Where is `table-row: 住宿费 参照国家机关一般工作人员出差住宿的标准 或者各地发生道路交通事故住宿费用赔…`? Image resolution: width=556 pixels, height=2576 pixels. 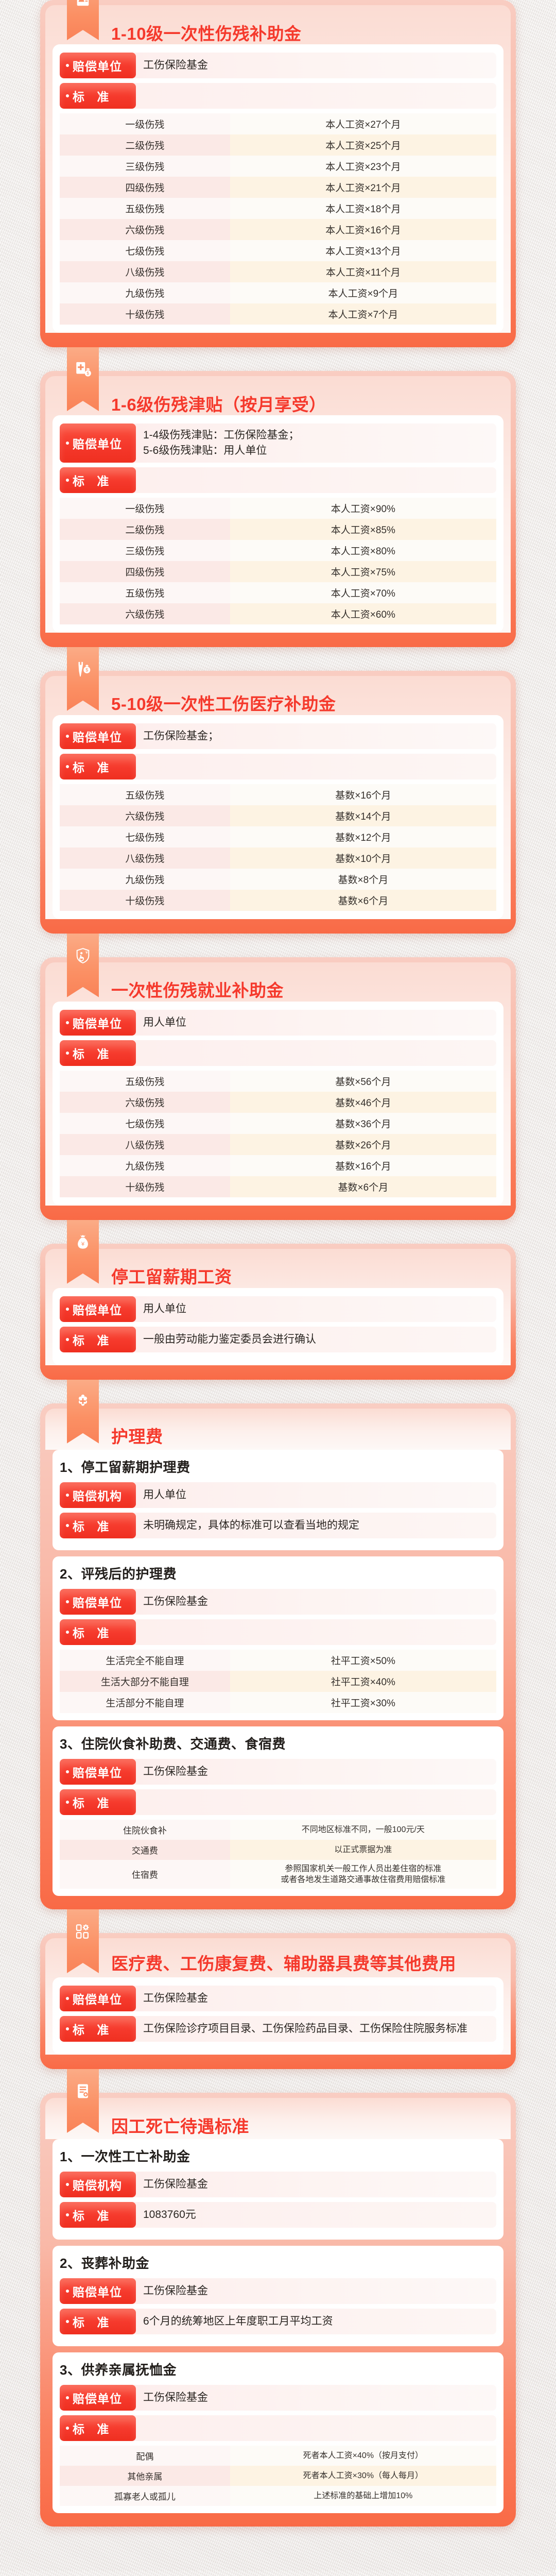
table-row: 住宿费 参照国家机关一般工作人员出差住宿的标准 或者各地发生道路交通事故住宿费用赔… is located at coordinates (278, 1874).